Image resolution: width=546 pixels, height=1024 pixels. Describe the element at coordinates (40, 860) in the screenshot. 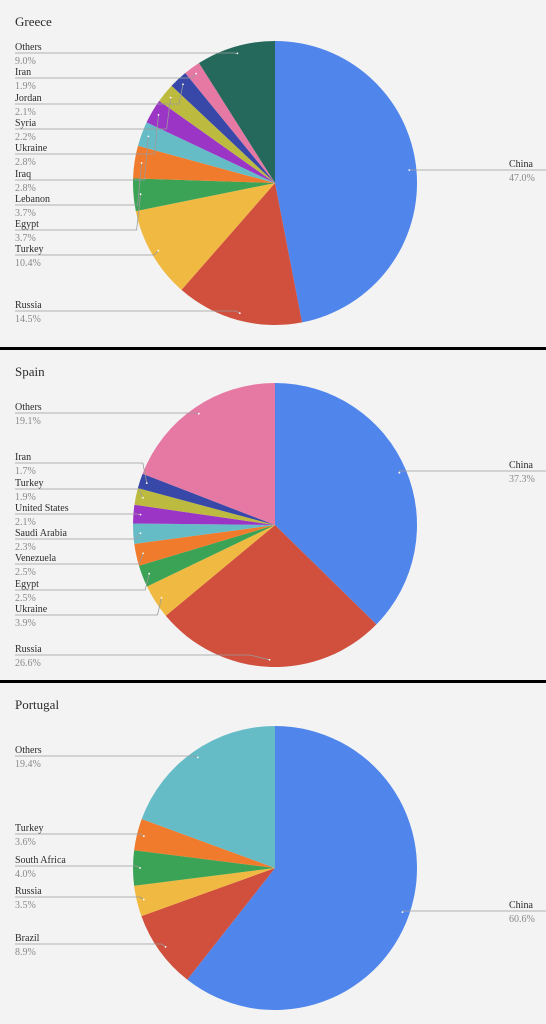

I see `slice-label-name: South Africa` at that location.